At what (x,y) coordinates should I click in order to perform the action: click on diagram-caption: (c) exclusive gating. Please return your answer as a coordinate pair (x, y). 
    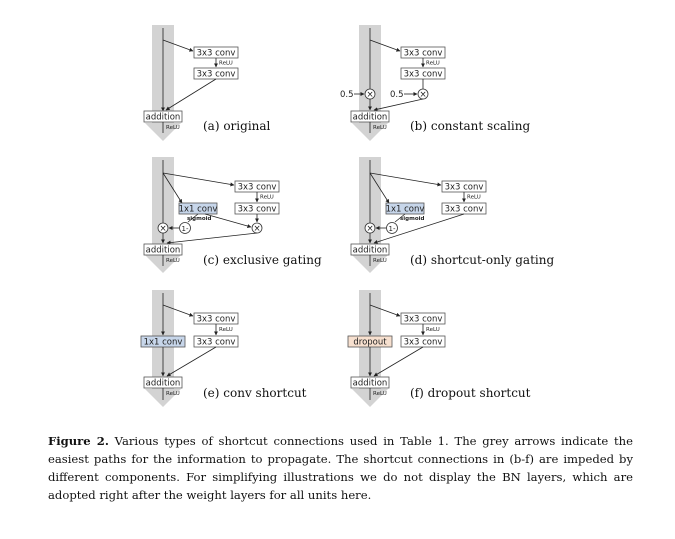
    Looking at the image, I should click on (262, 260).